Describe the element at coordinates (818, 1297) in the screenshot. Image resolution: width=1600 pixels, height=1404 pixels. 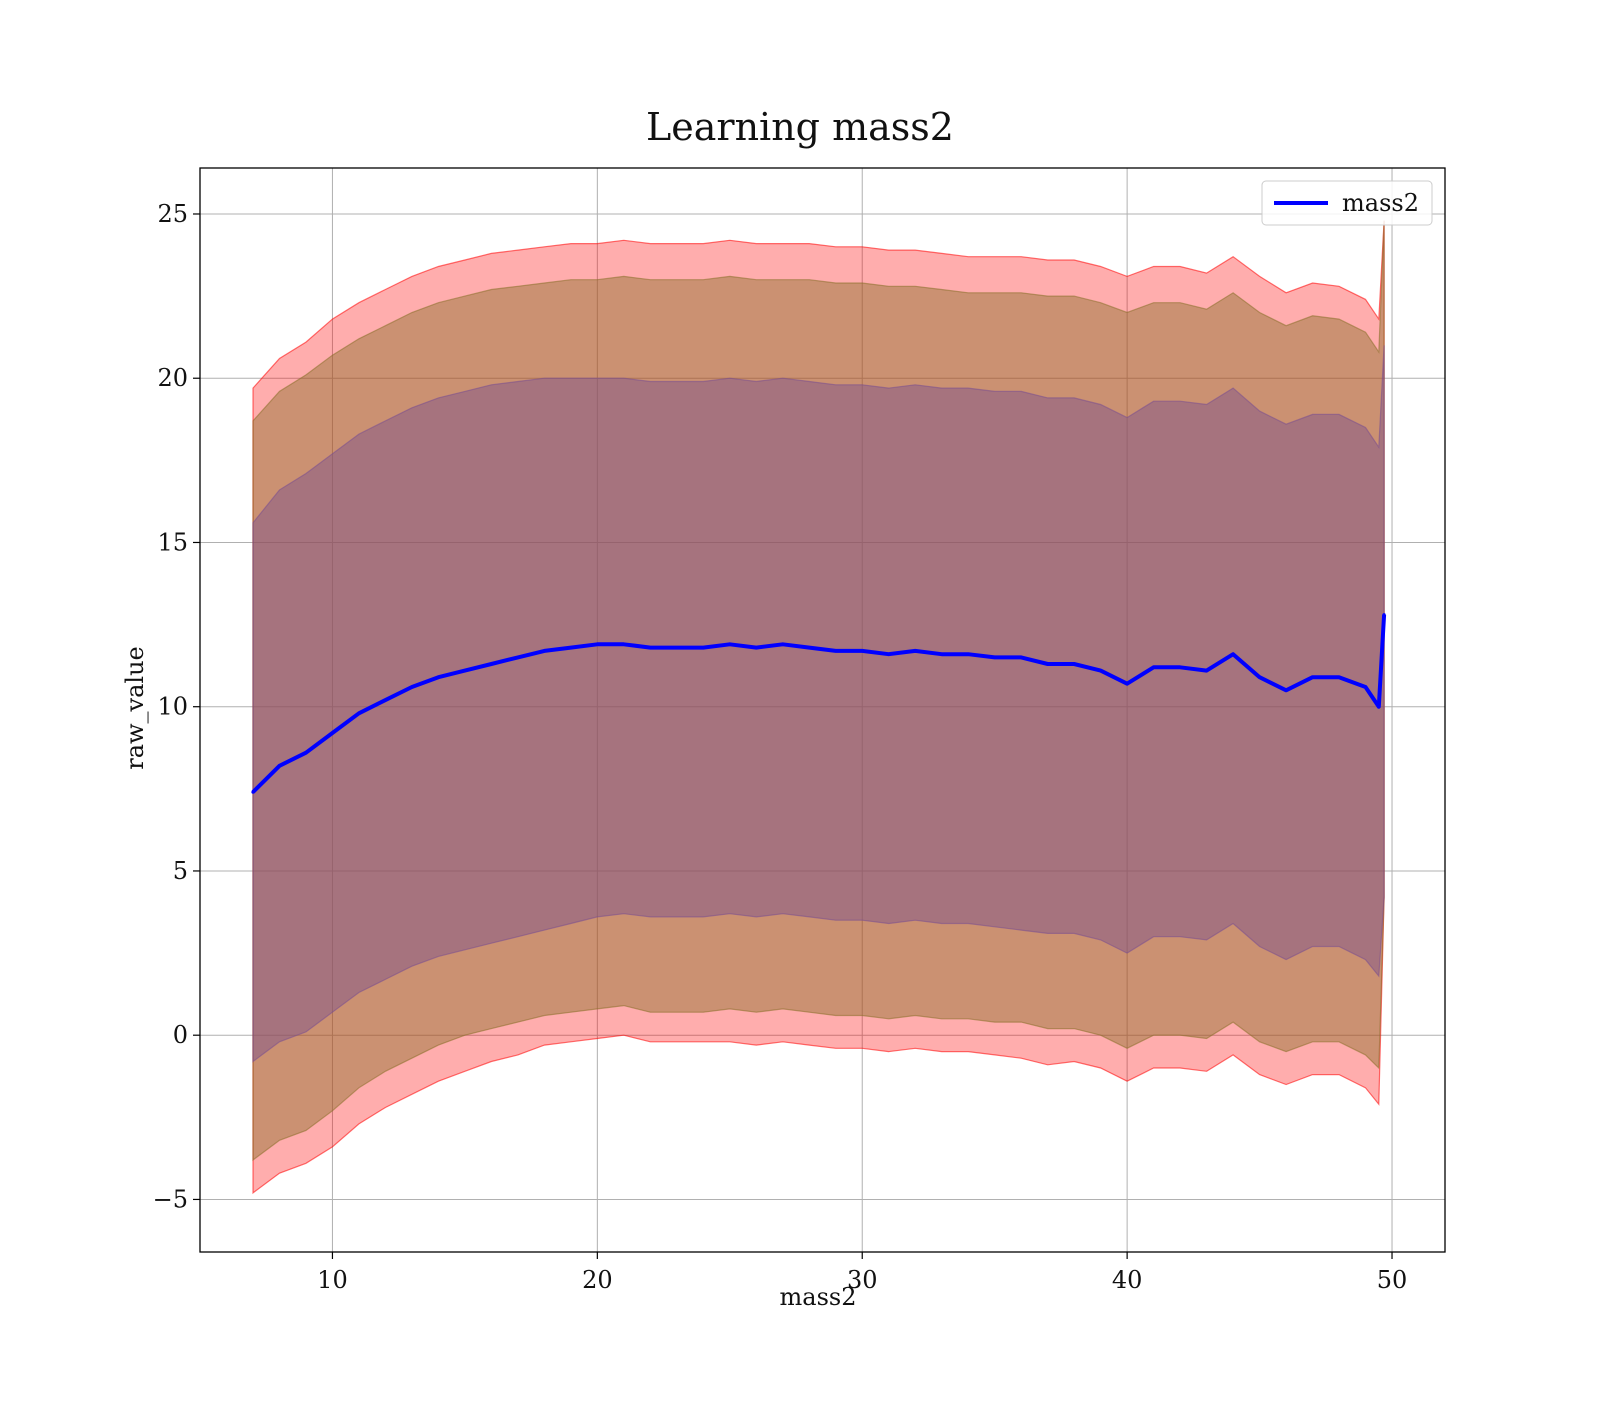
I see `x-axis-label: mass2` at that location.